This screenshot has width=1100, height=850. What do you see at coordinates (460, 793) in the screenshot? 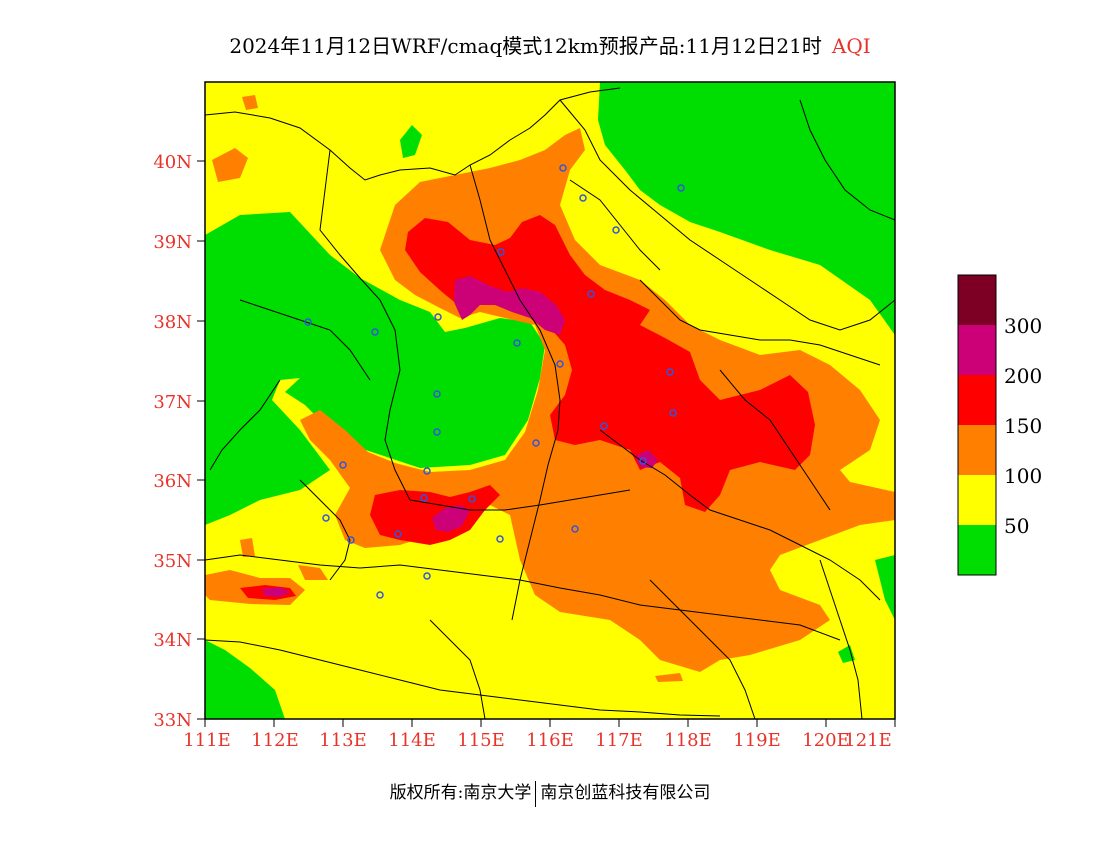
I see `copyright-owner: 版权所有:南京大学` at bounding box center [460, 793].